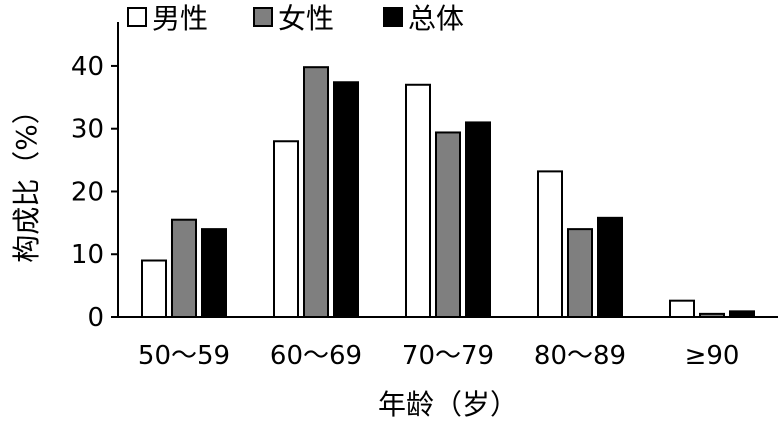  What do you see at coordinates (184, 356) in the screenshot?
I see `x-tick-label: 50～59` at bounding box center [184, 356].